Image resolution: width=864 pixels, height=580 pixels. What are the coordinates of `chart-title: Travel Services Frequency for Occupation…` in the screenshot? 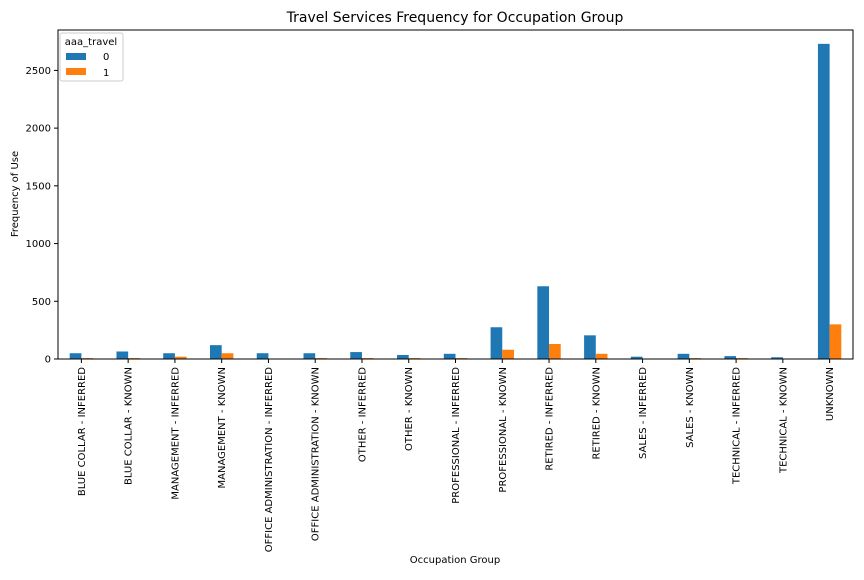 It's located at (455, 18).